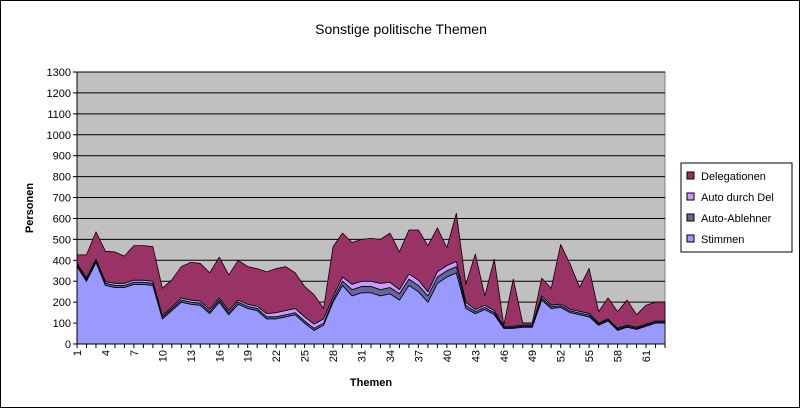  What do you see at coordinates (363, 356) in the screenshot?
I see `x-tick-label: 31` at bounding box center [363, 356].